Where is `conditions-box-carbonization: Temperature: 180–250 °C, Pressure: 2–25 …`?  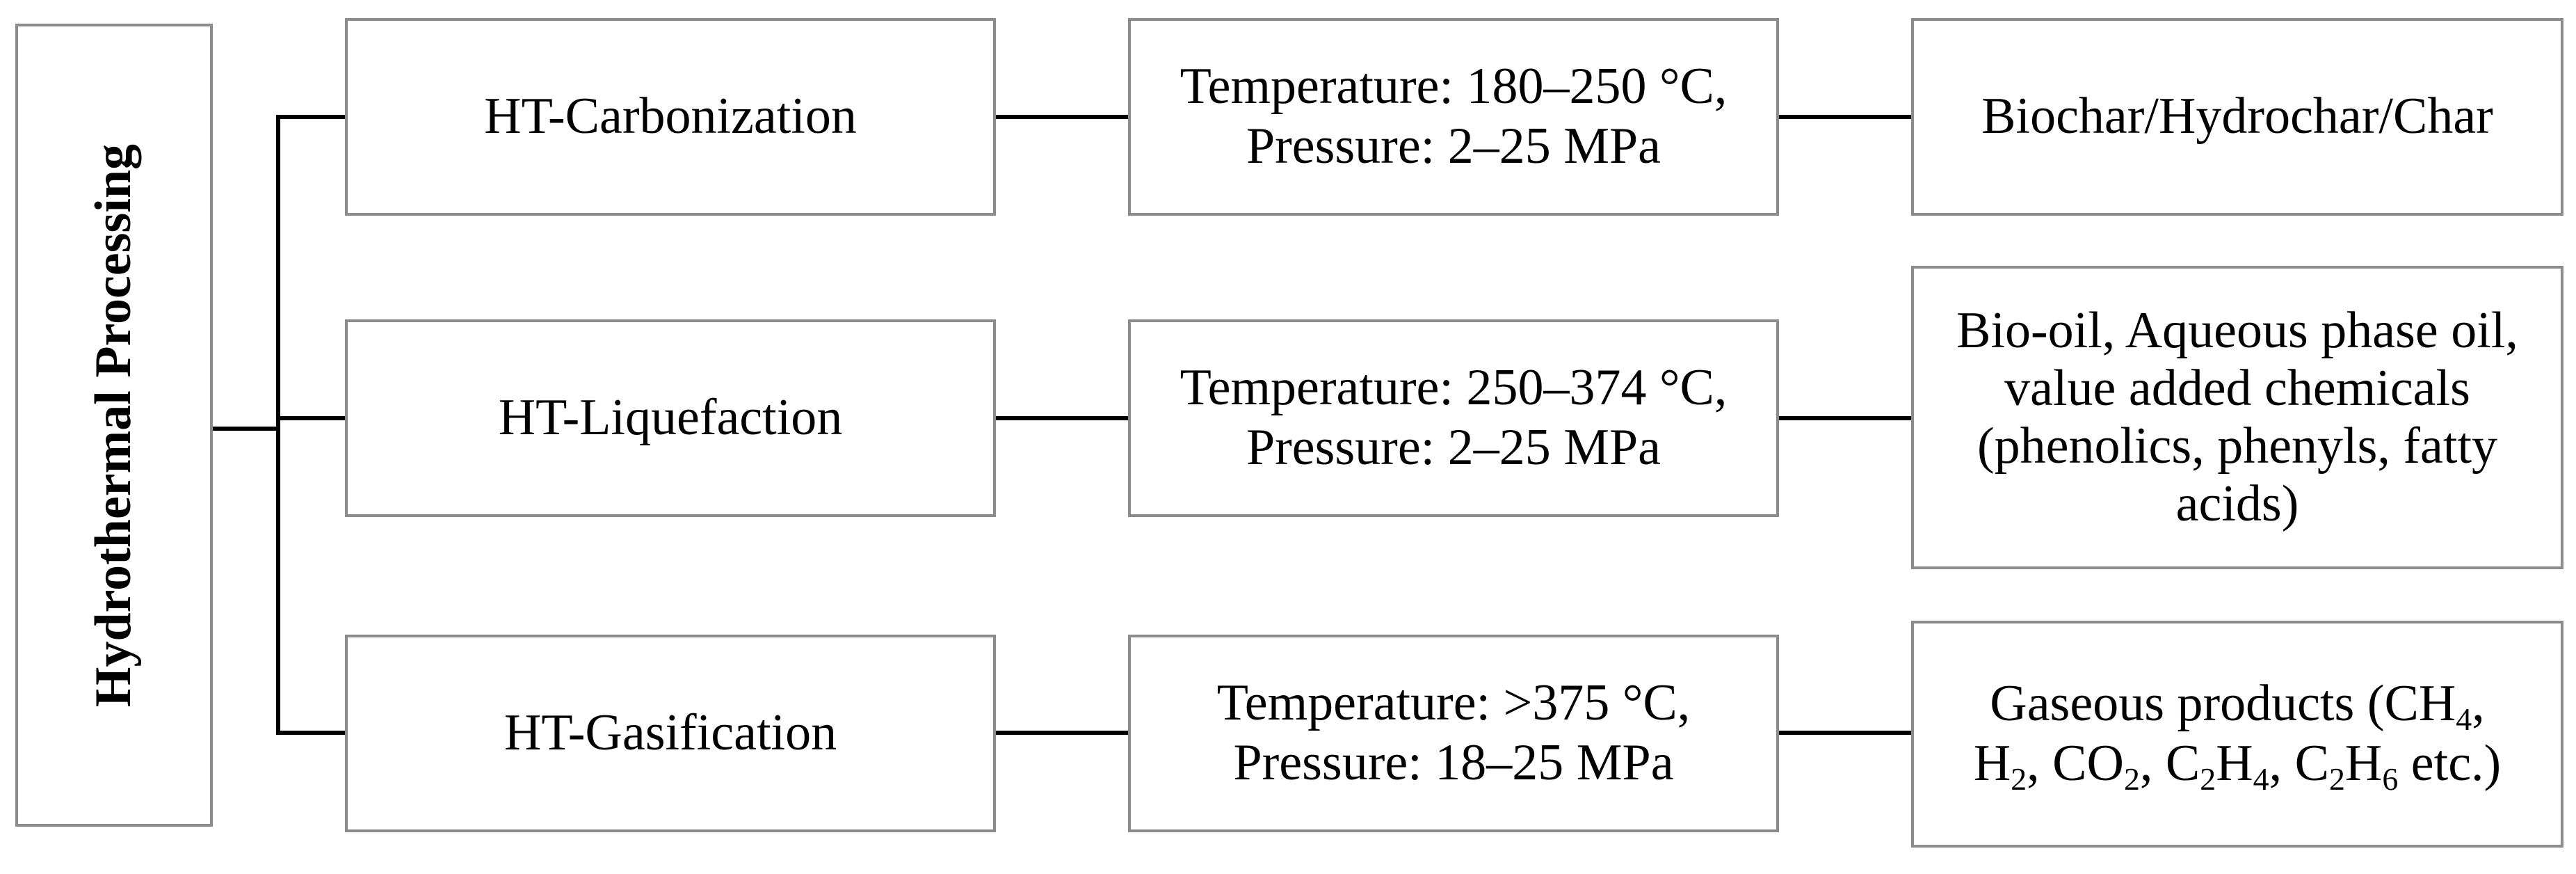
conditions-box-carbonization: Temperature: 180–250 °C, Pressure: 2–25 … is located at coordinates (1454, 117).